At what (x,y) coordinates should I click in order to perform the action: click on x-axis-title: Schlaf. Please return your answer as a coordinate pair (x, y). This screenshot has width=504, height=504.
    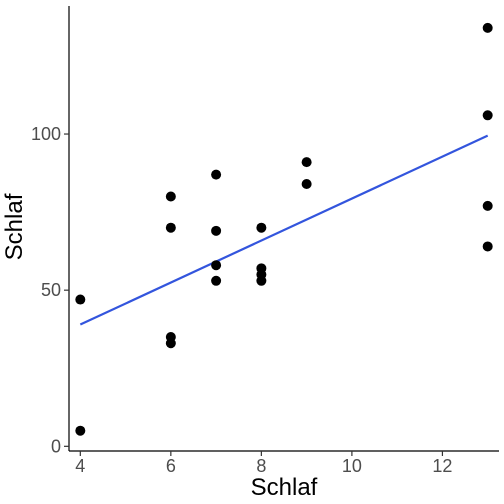
    Looking at the image, I should click on (284, 487).